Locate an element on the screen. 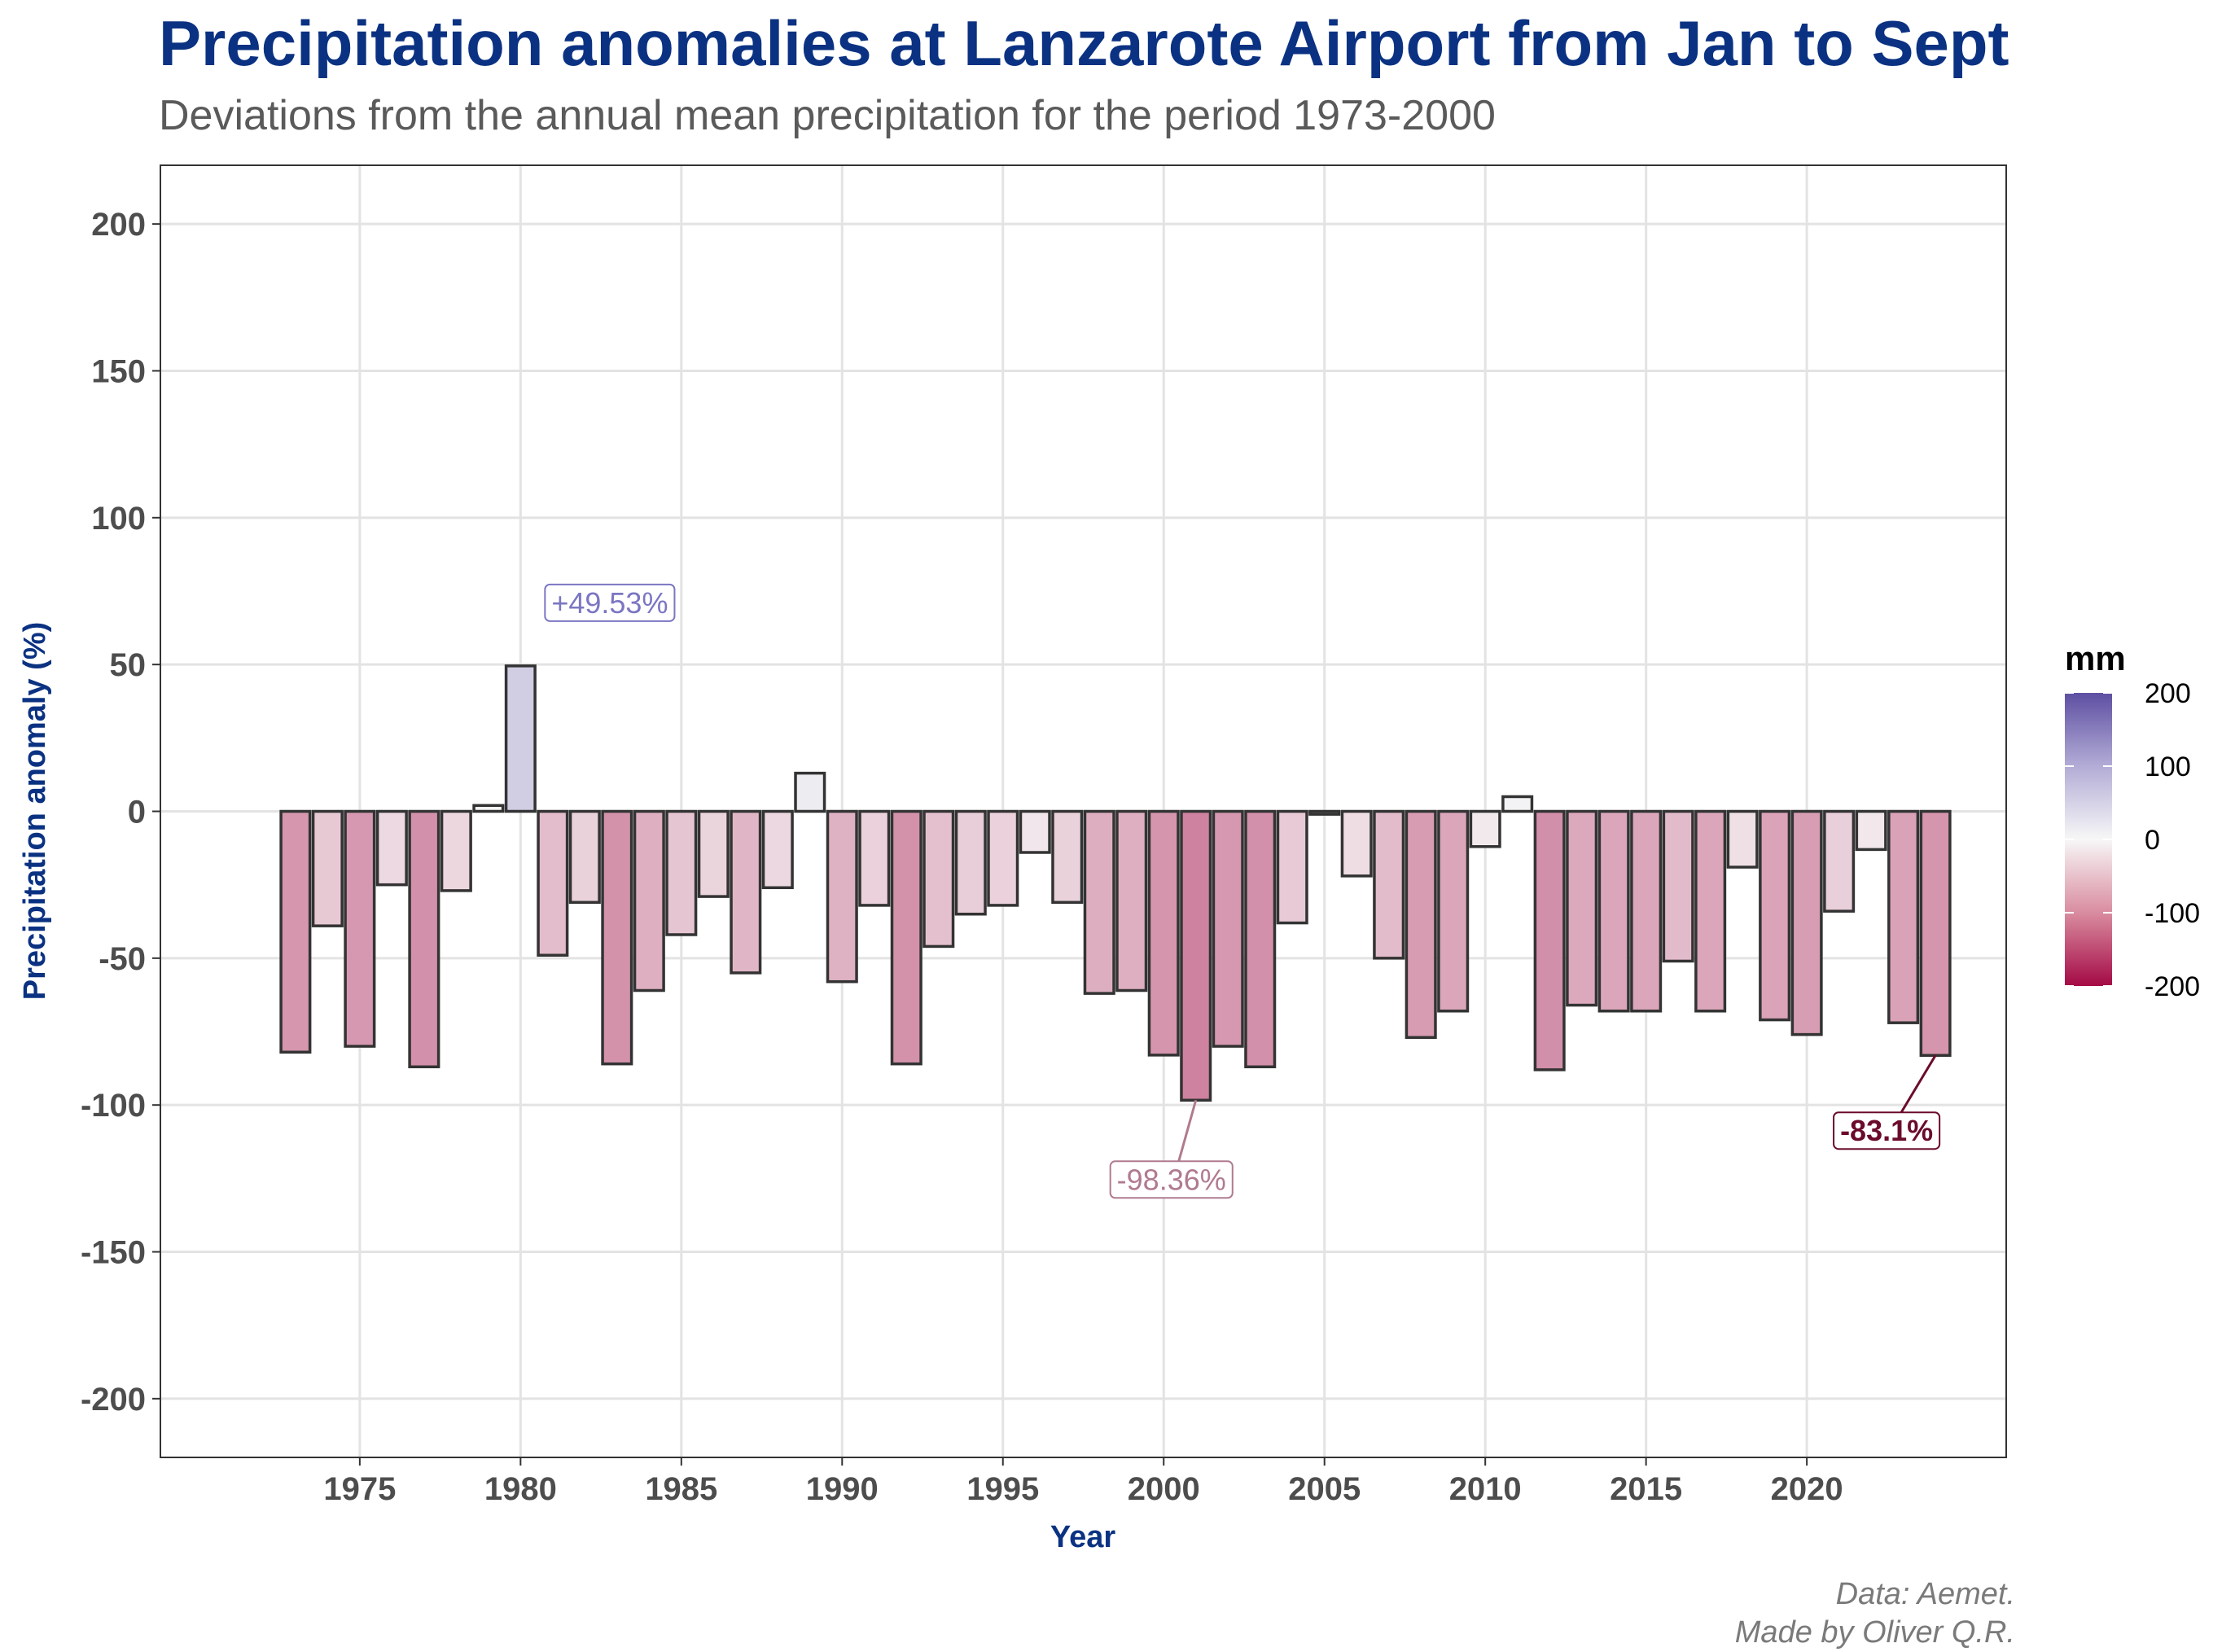 The height and width of the screenshot is (1652, 2235). bar-2008 is located at coordinates (1421, 924).